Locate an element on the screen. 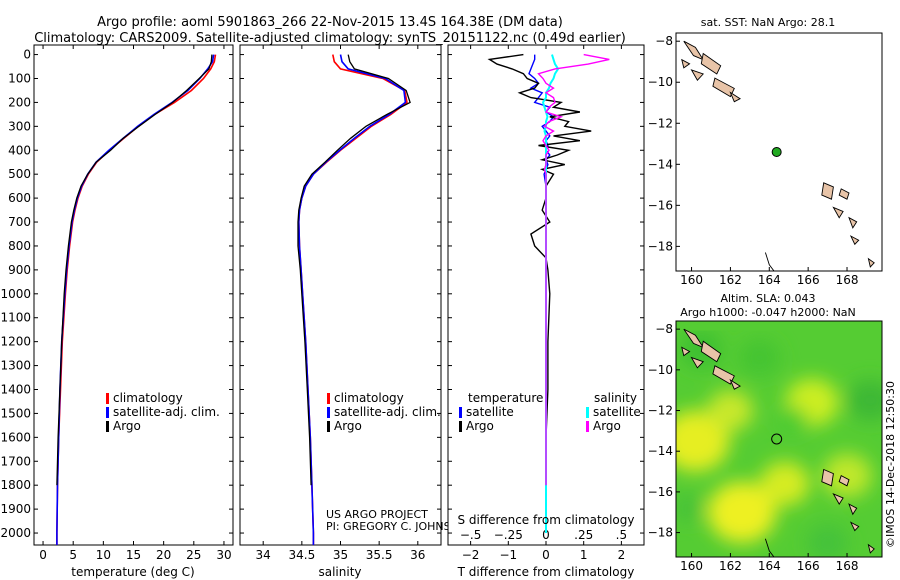  series-line-satellite-adj-clim- is located at coordinates (352, 299).